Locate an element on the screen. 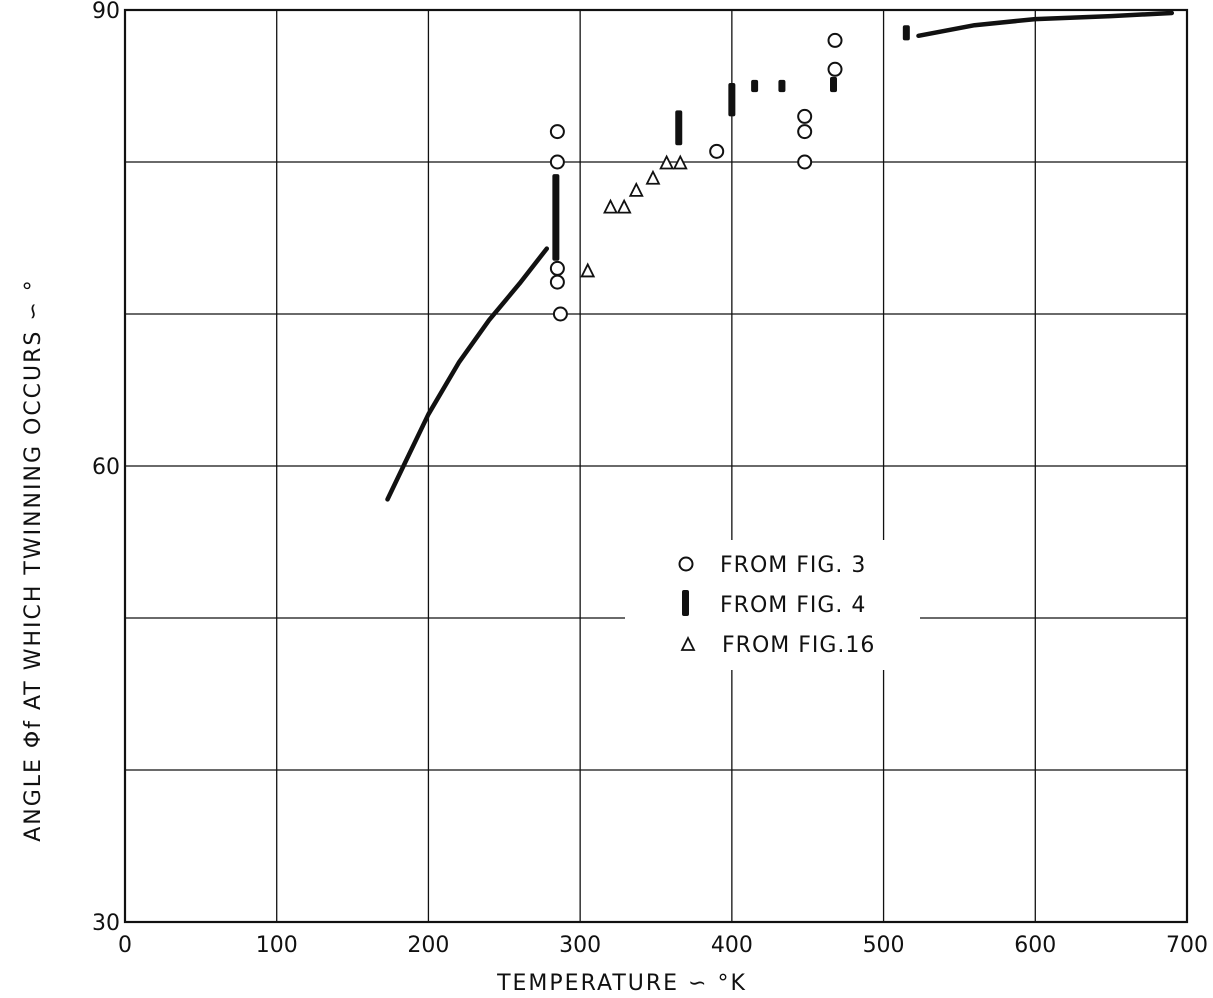 The image size is (1213, 998). legend-marker-triangle is located at coordinates (688, 643).